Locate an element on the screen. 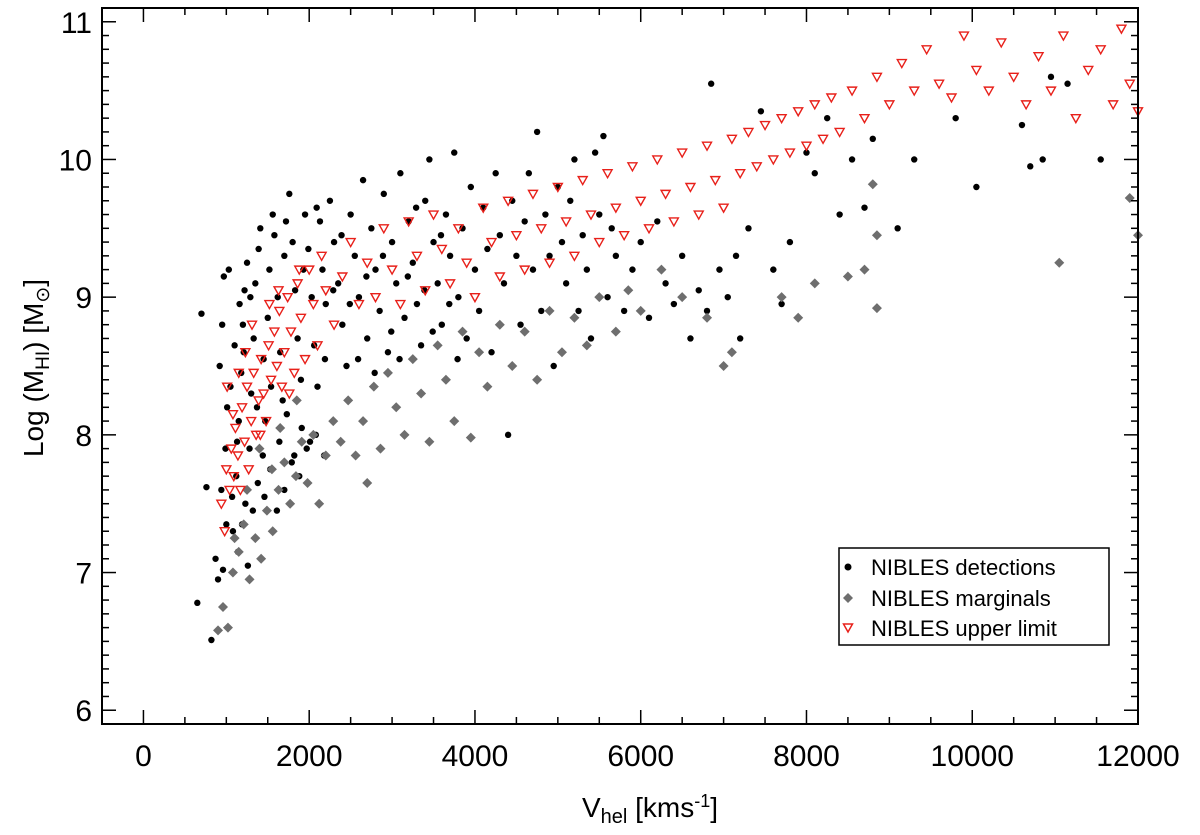 The width and height of the screenshot is (1200, 835). legend-marker-detections is located at coordinates (848, 567).